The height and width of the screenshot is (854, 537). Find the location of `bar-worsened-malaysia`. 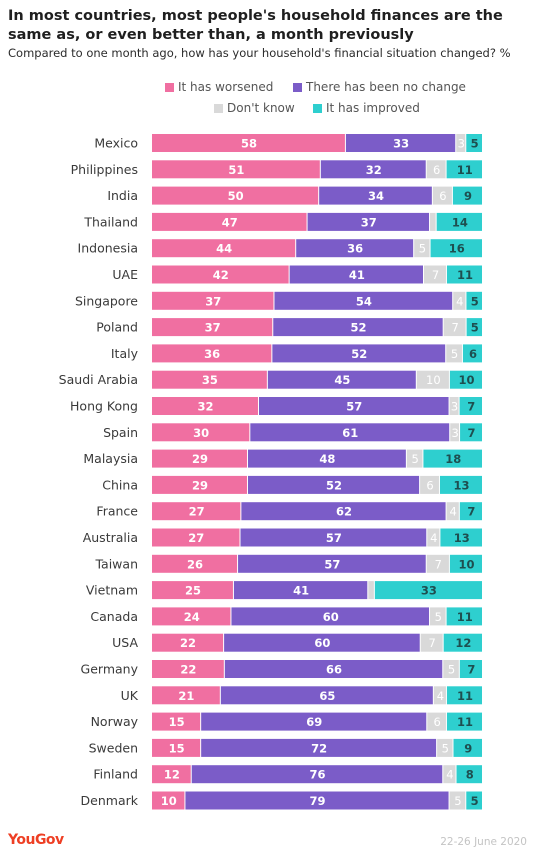

bar-worsened-malaysia is located at coordinates (199, 458).